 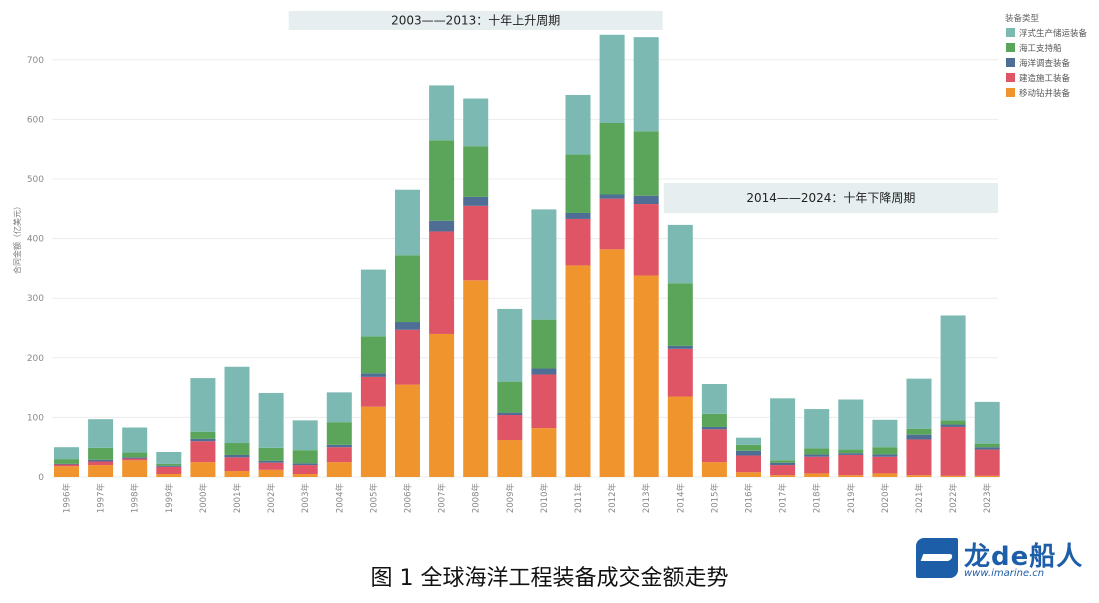 I want to click on annotation-text: 2003——2013：十年上升周期, so click(x=475, y=21).